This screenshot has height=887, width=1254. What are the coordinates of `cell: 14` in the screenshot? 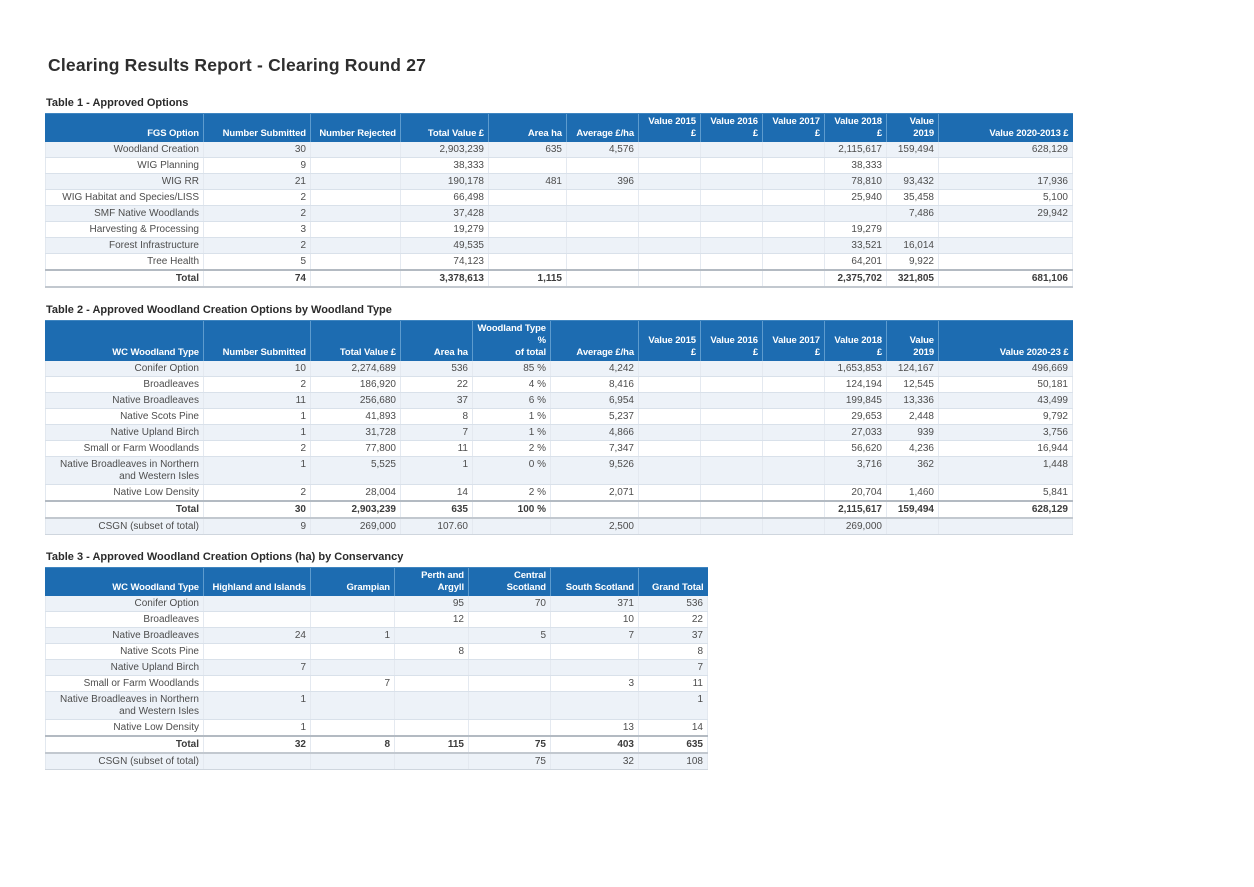 It's located at (673, 728).